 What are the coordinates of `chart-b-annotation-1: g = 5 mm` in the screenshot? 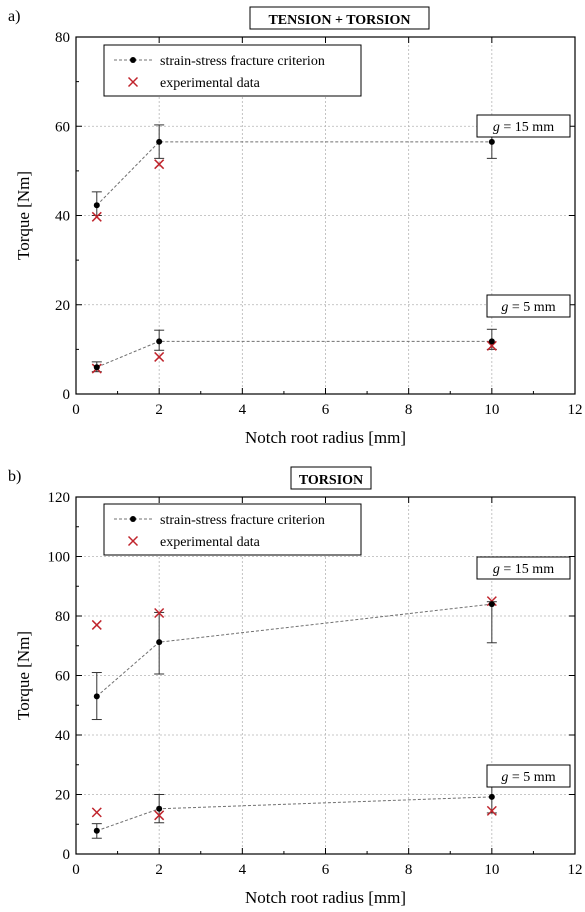 It's located at (528, 777).